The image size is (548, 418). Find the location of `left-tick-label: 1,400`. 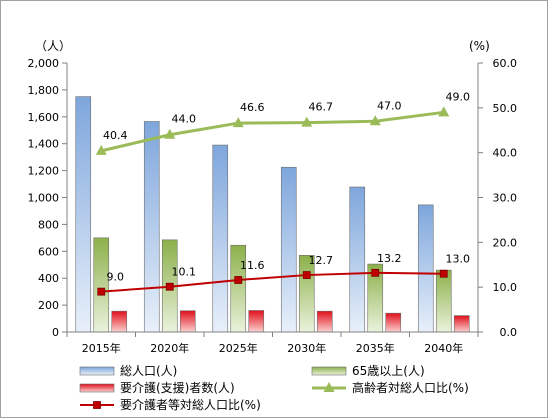

left-tick-label: 1,400 is located at coordinates (44, 144).